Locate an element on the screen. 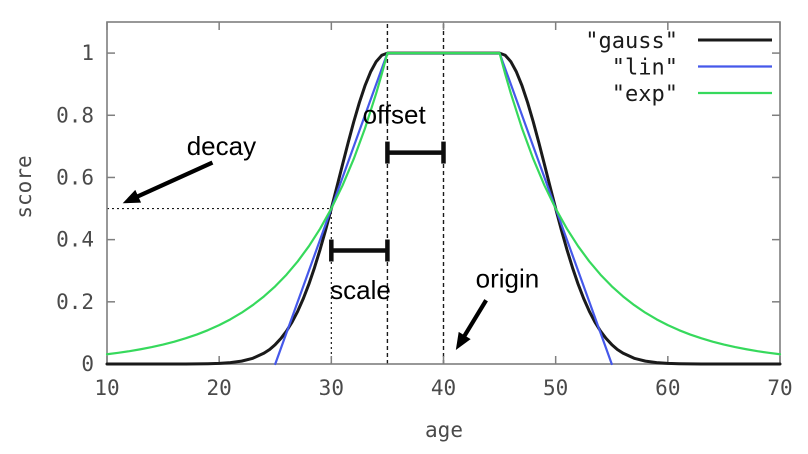 The width and height of the screenshot is (808, 454). x-tick-label: 20 is located at coordinates (219, 388).